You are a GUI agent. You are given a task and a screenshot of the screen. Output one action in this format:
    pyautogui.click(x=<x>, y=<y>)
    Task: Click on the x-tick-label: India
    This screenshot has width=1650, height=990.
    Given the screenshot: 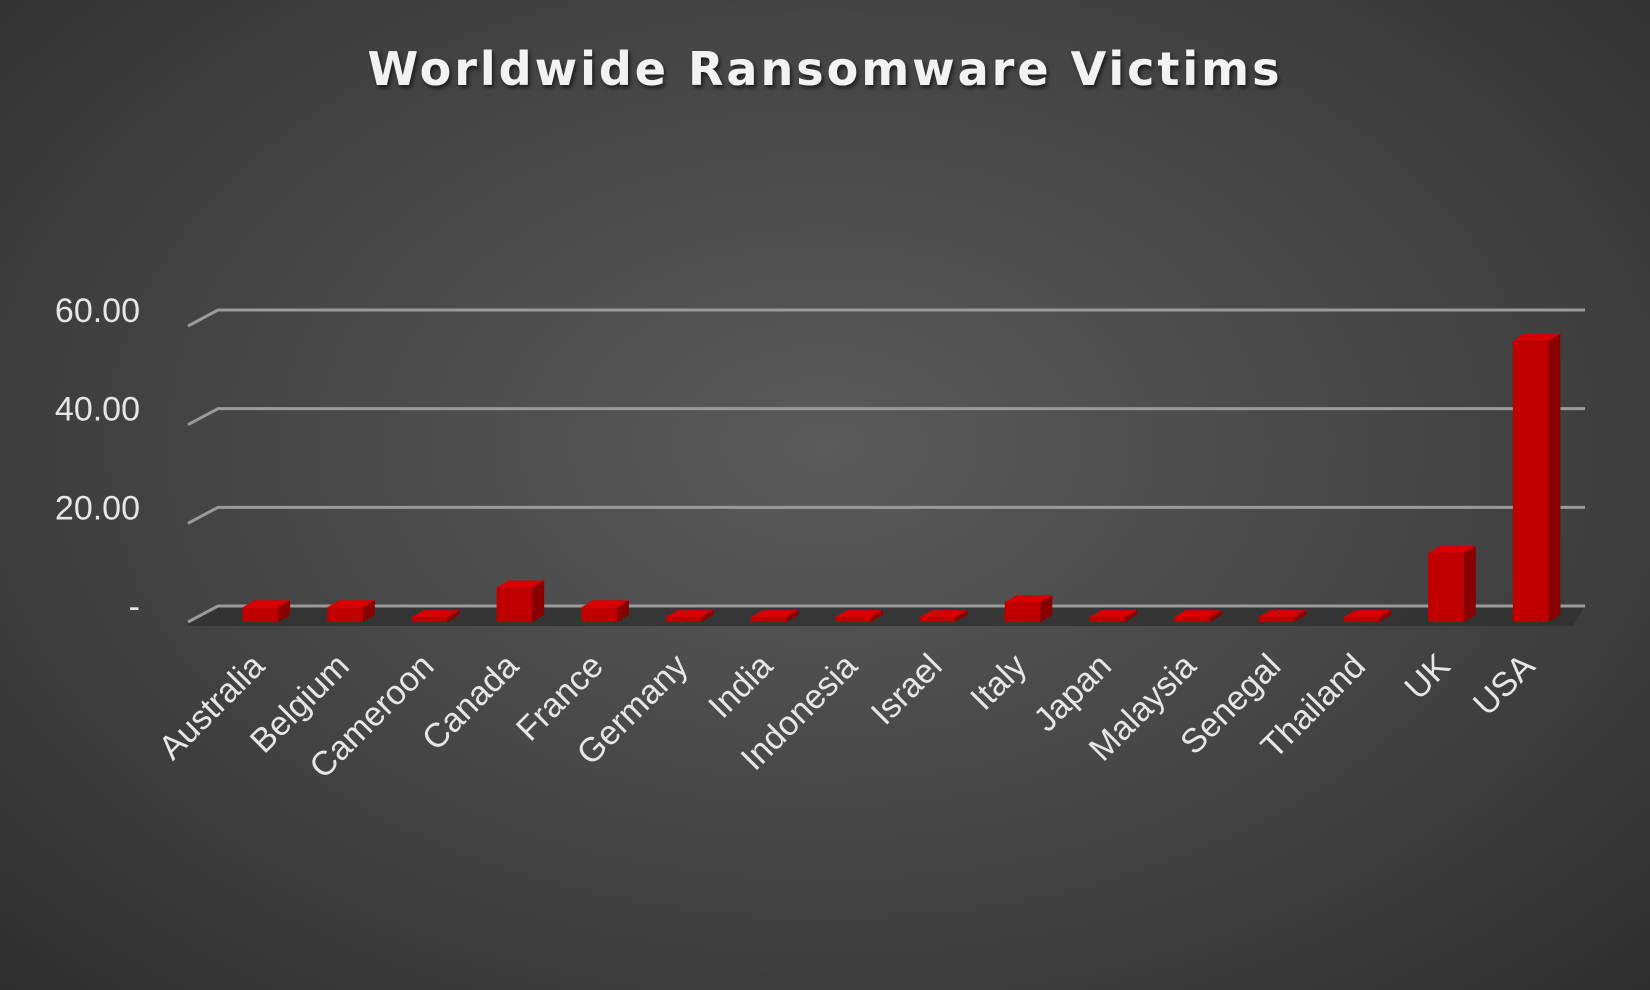 What is the action you would take?
    pyautogui.click(x=740, y=686)
    